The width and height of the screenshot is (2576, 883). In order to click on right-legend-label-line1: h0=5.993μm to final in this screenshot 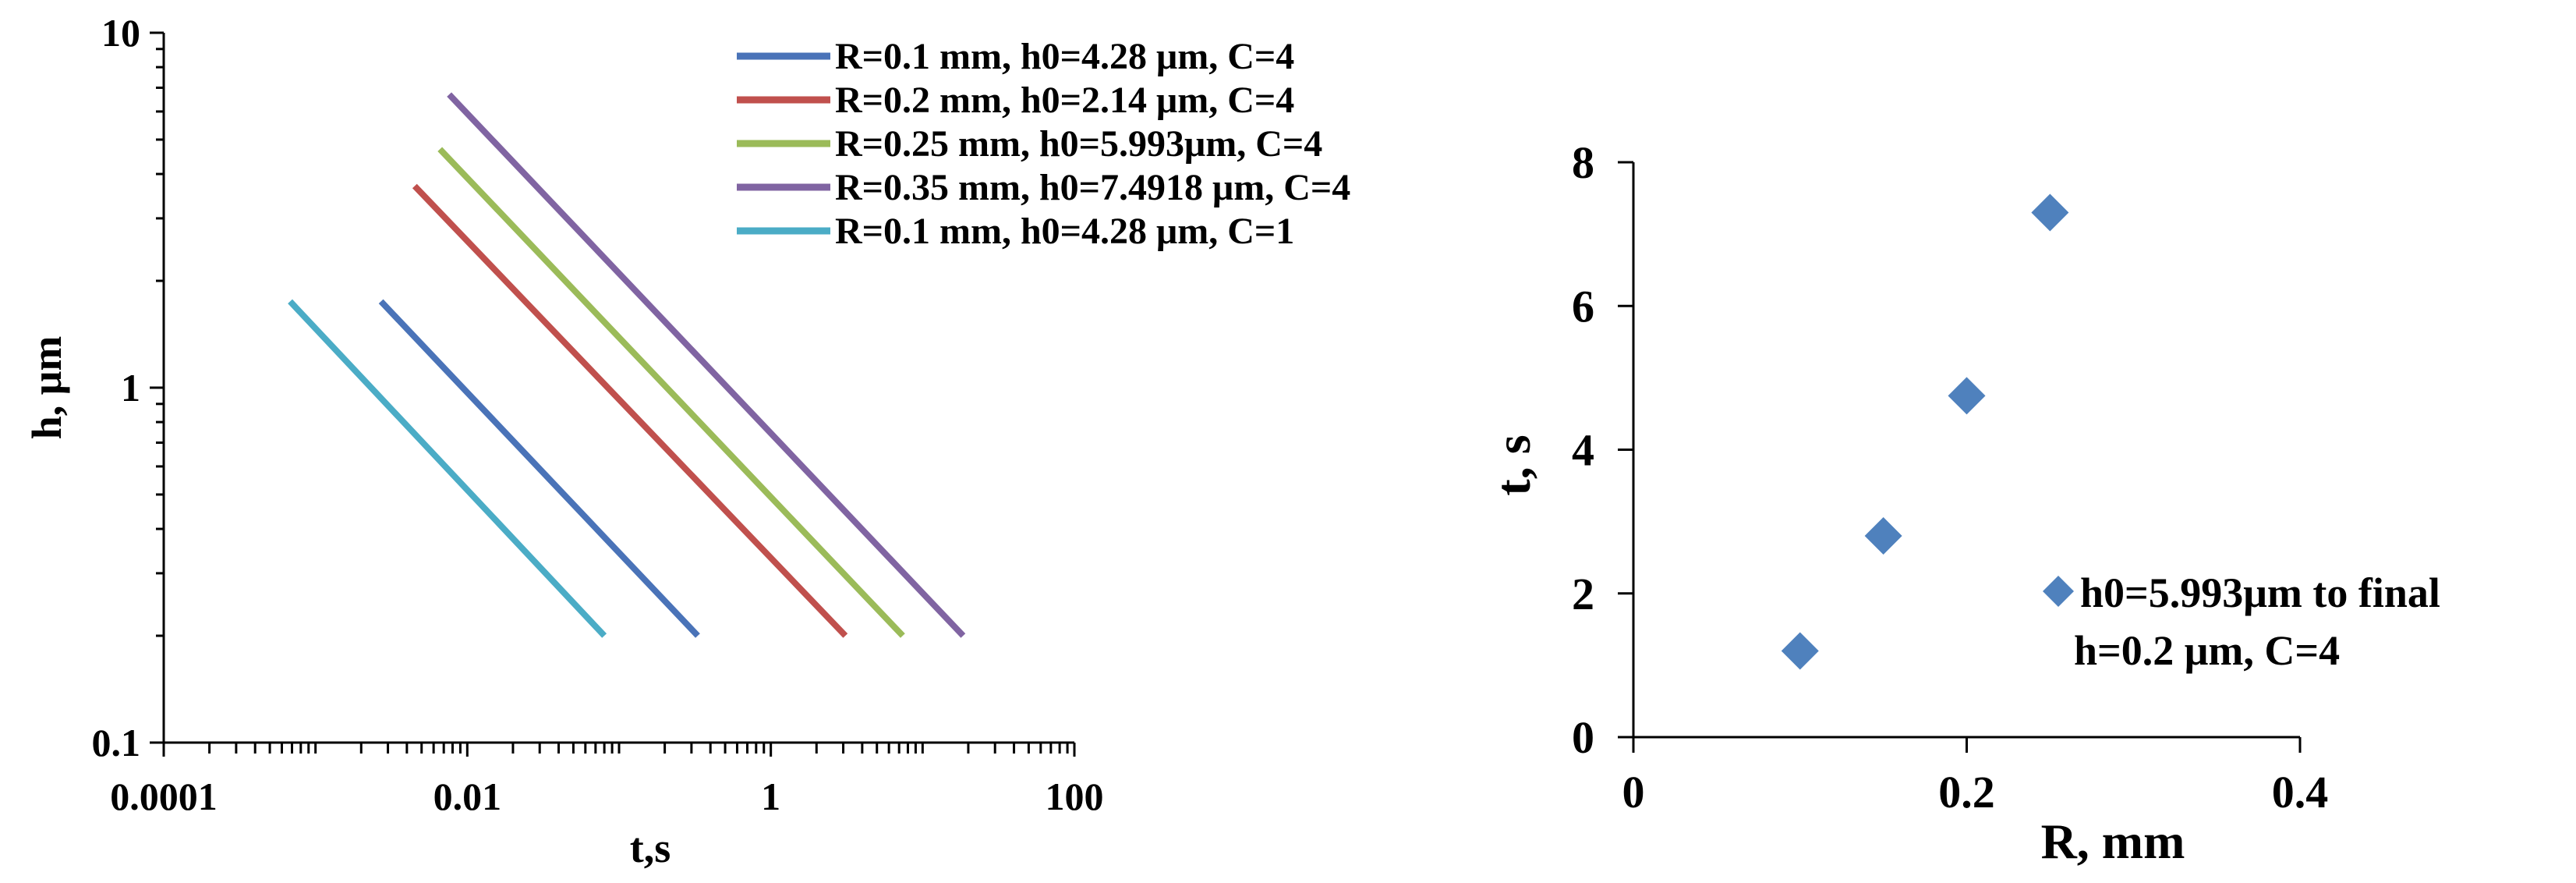, I will do `click(2260, 592)`.